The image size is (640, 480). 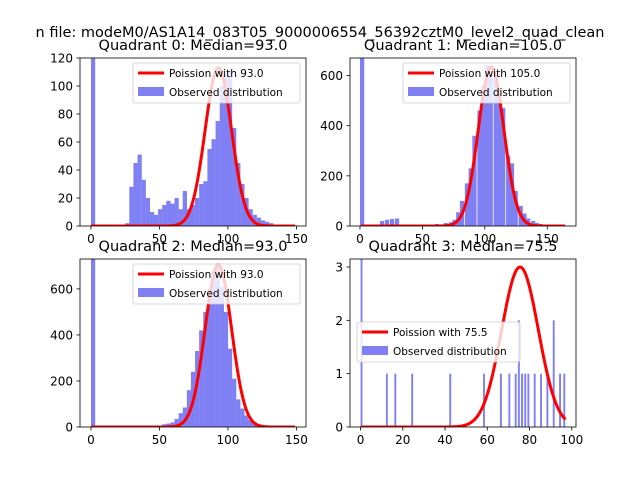 What do you see at coordinates (331, 76) in the screenshot?
I see `y-tick-label: 600` at bounding box center [331, 76].